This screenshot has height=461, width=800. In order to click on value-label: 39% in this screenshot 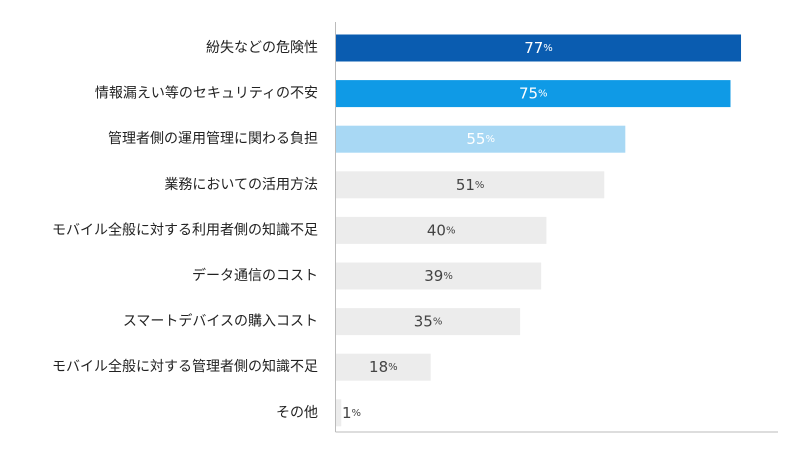, I will do `click(438, 276)`.